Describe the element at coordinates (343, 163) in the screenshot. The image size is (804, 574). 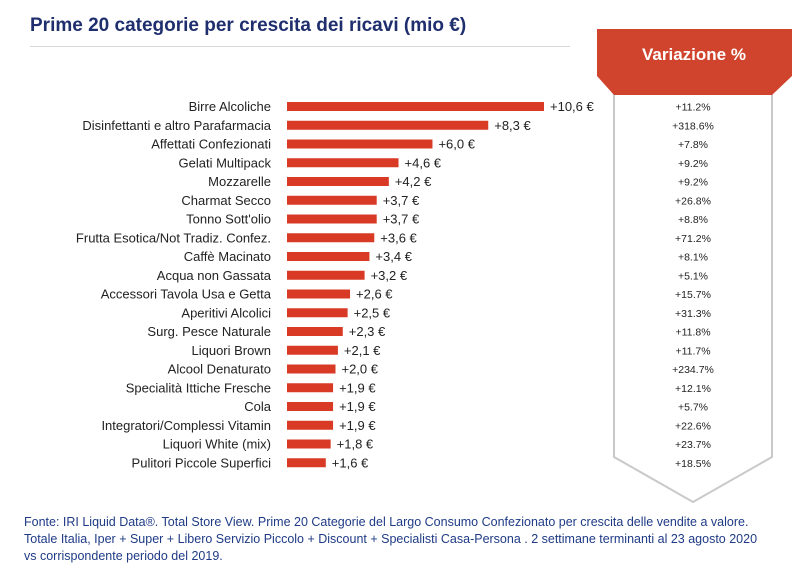
I see `bar-gelati-multipack` at that location.